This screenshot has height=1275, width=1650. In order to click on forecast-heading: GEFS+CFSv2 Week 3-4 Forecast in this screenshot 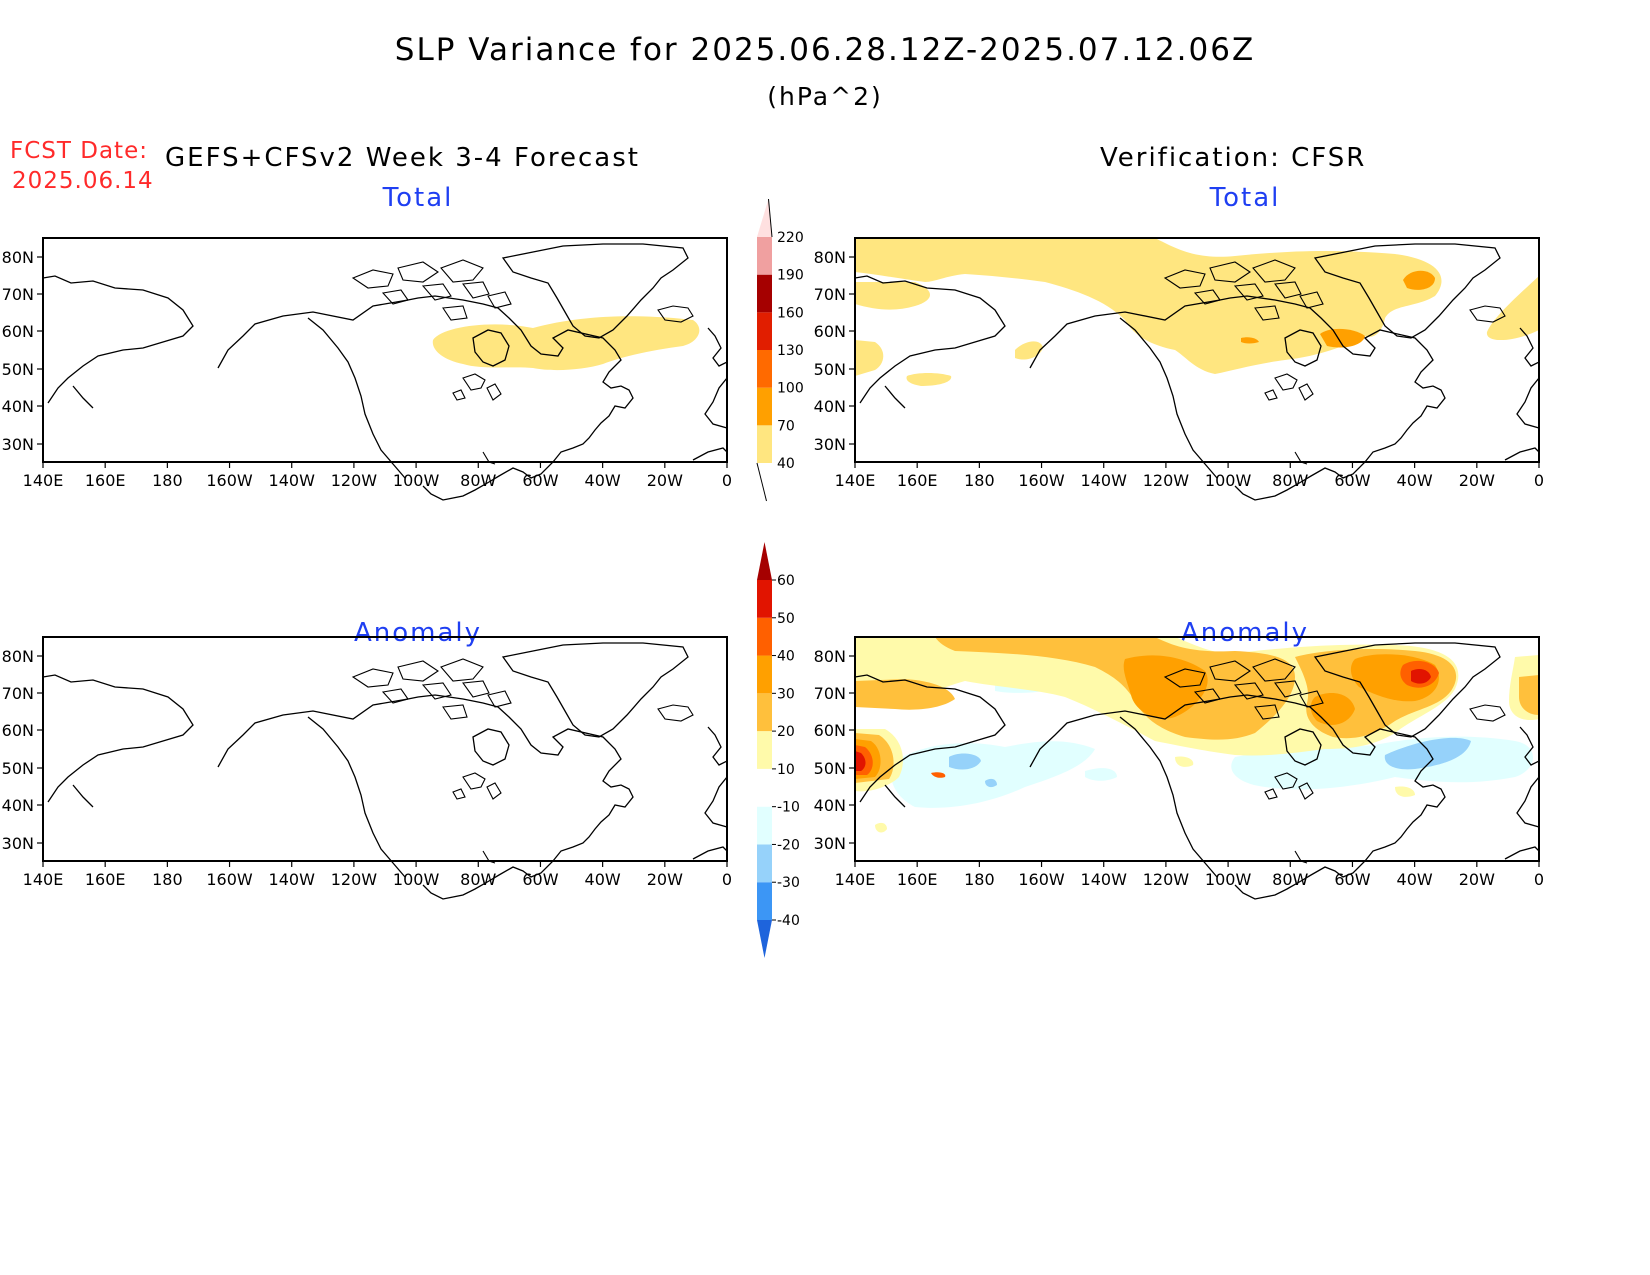, I will do `click(402, 158)`.